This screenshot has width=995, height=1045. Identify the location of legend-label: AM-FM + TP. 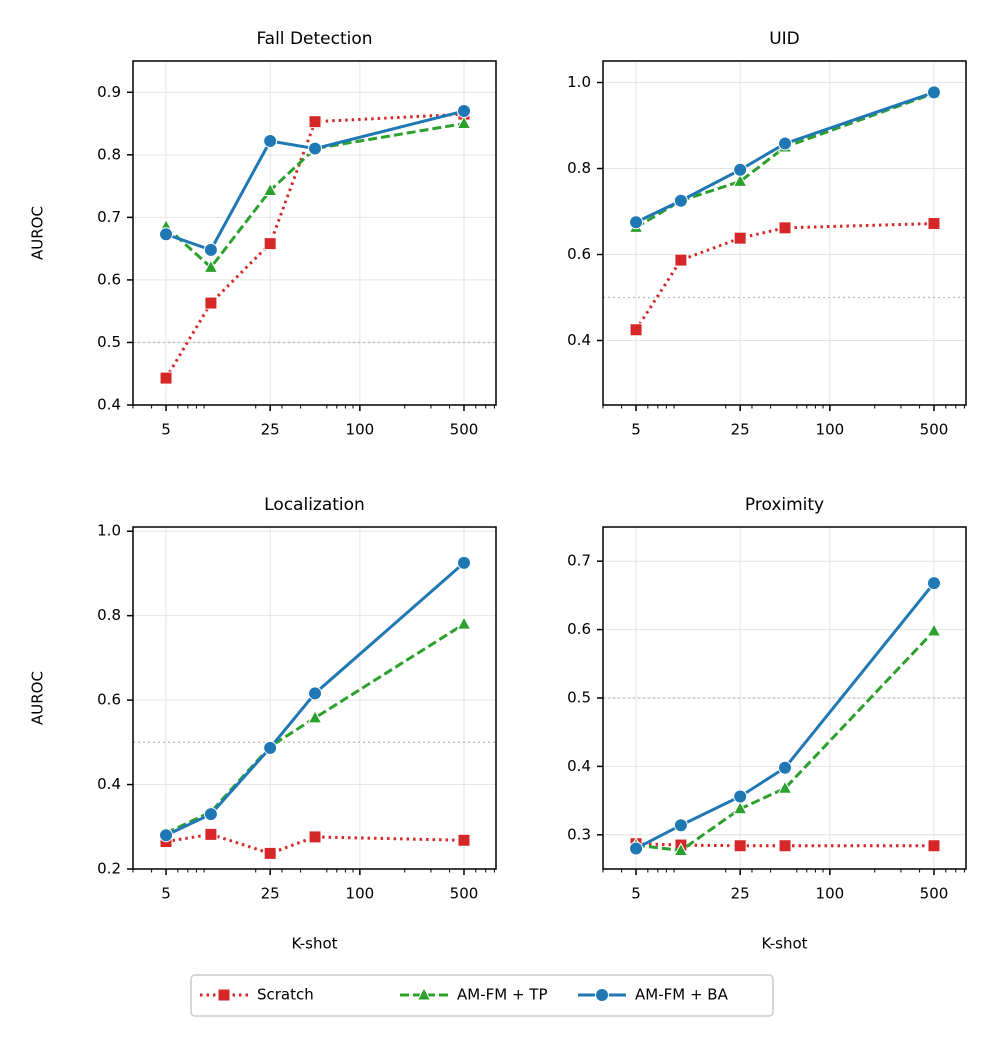
(502, 995).